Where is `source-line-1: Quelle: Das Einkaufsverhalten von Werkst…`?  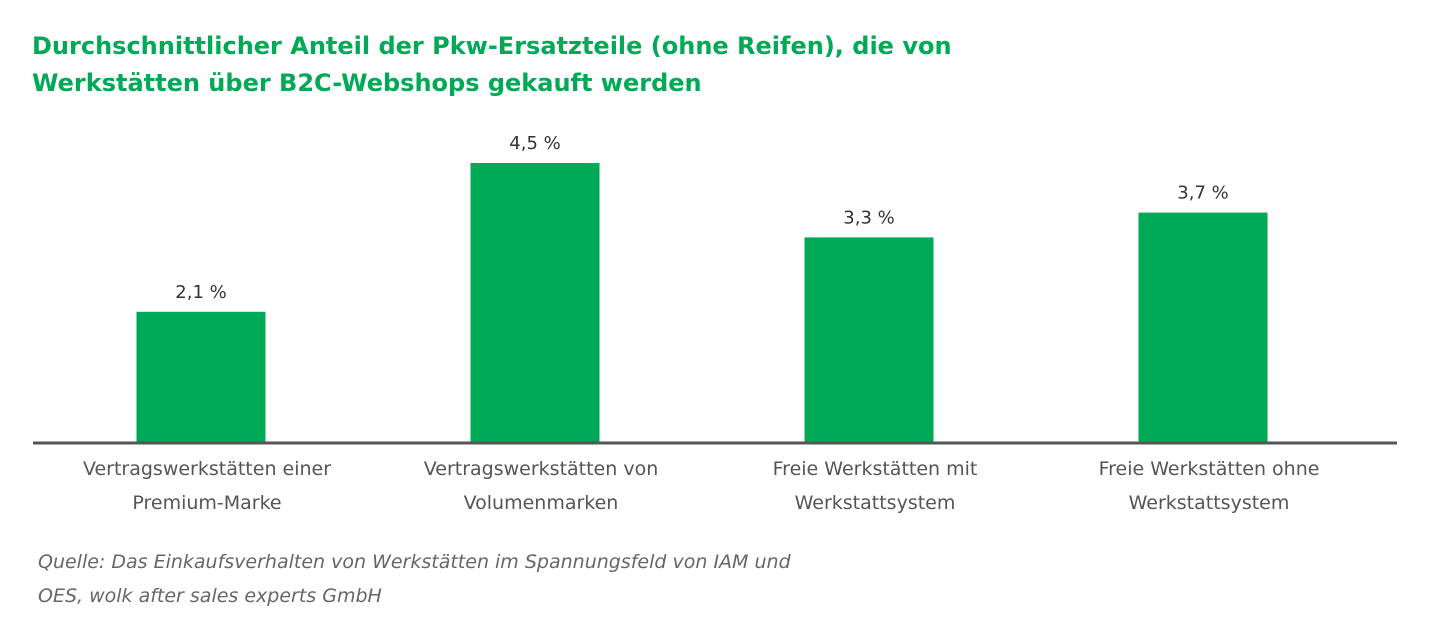
source-line-1: Quelle: Das Einkaufsverhalten von Werkst… is located at coordinates (414, 562).